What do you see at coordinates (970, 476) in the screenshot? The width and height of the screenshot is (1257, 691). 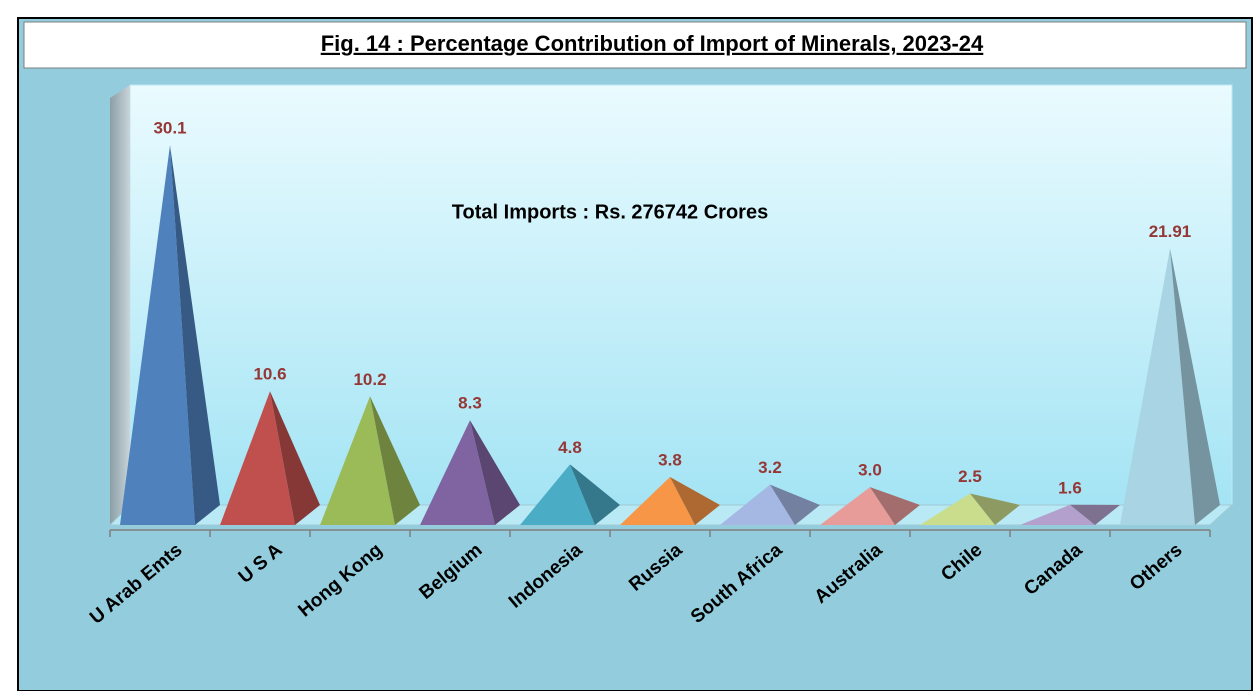 I see `value-label: 2.5` at bounding box center [970, 476].